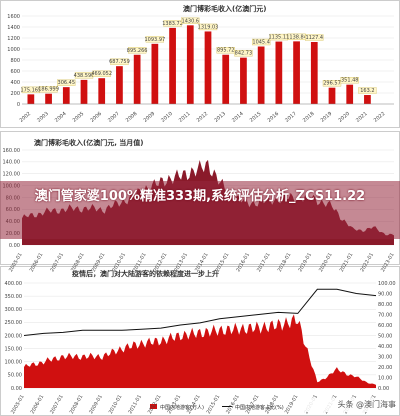 The image size is (400, 416). I want to click on chart1-data-label: 351.48, so click(350, 81).